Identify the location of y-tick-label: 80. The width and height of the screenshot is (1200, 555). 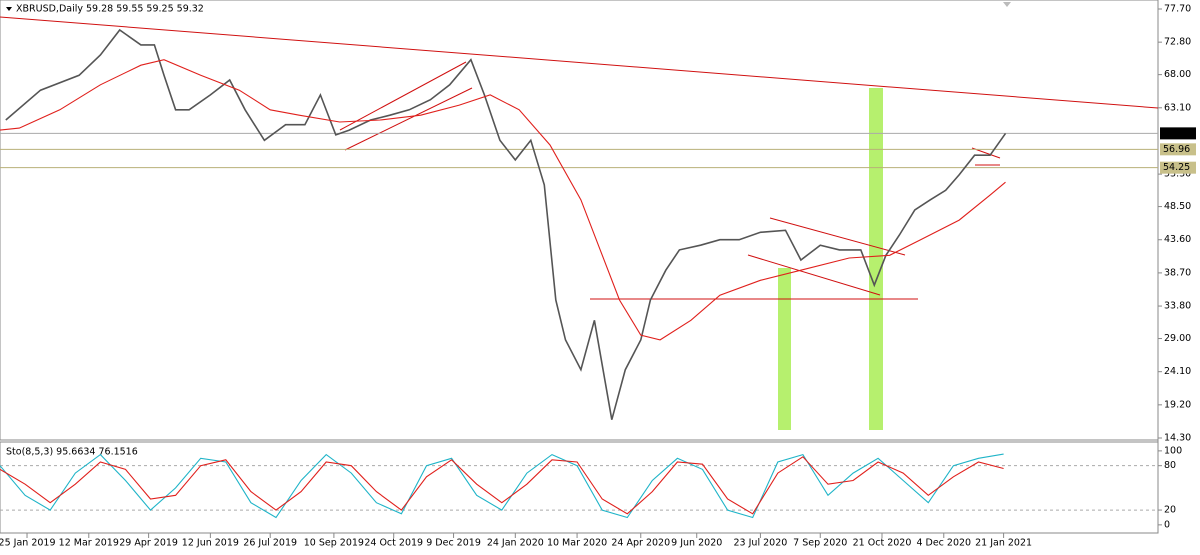
(1170, 465).